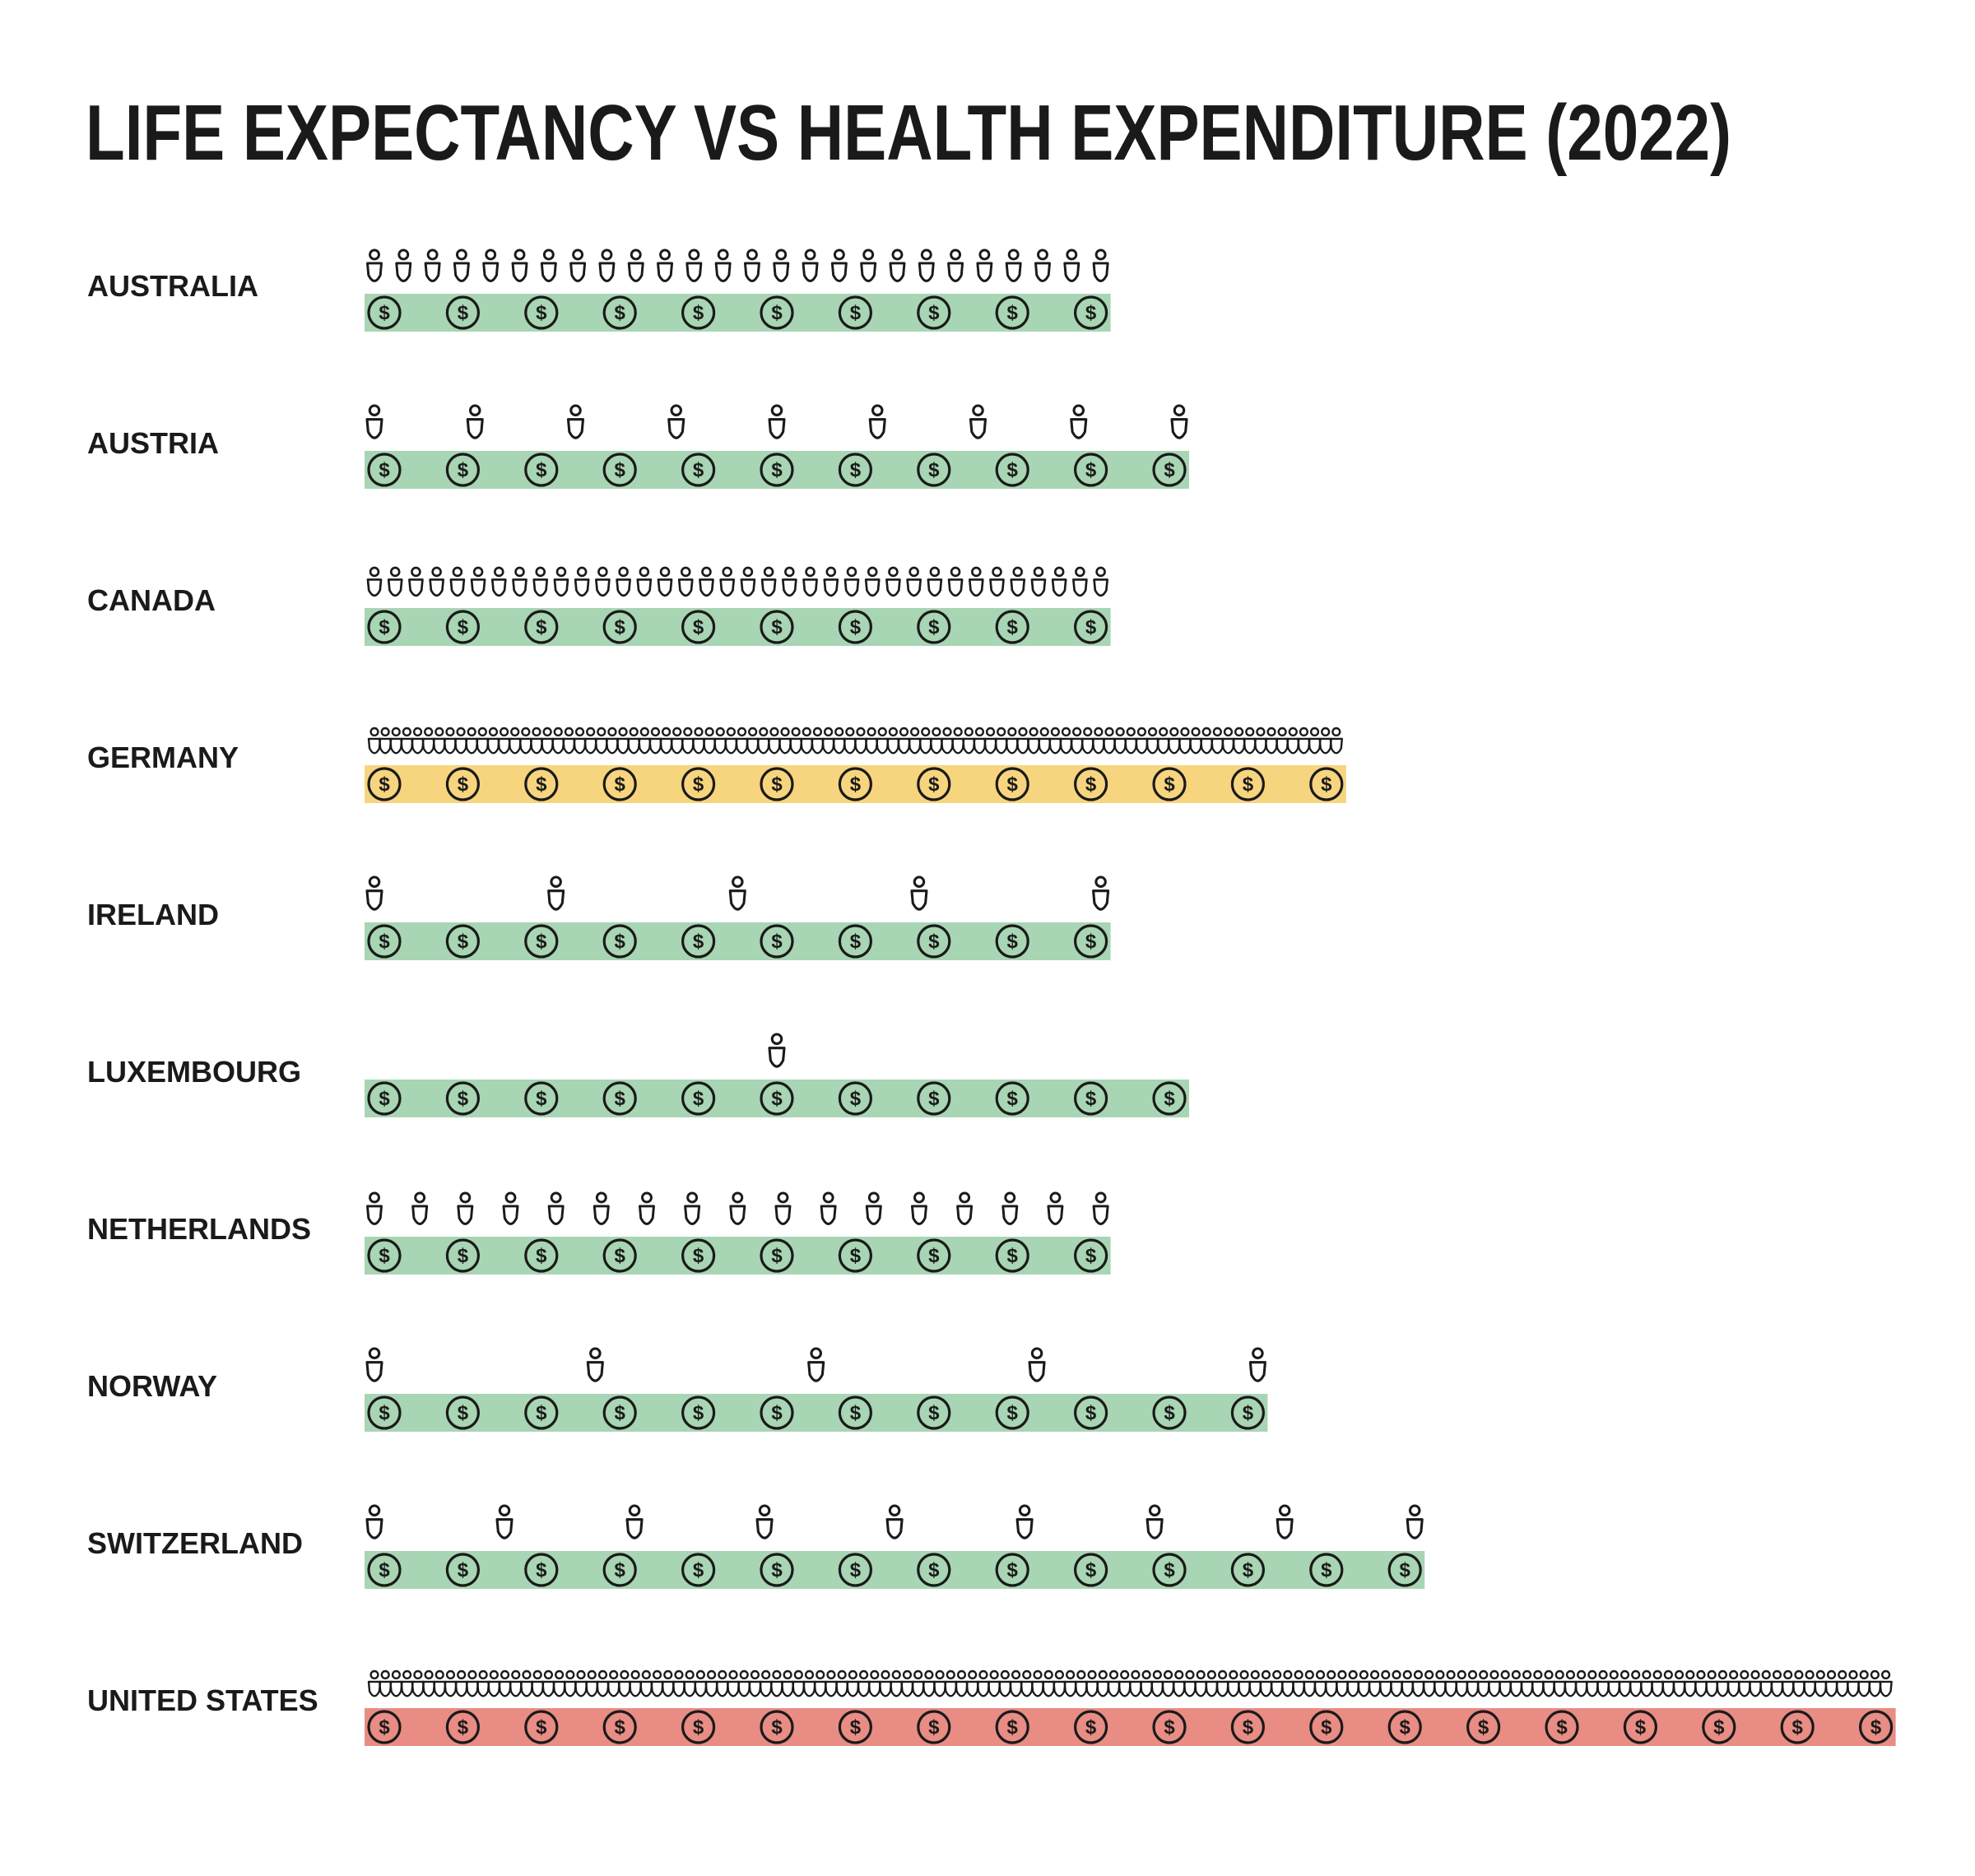  Describe the element at coordinates (194, 1072) in the screenshot. I see `row-label: LUXEMBOURG` at that location.